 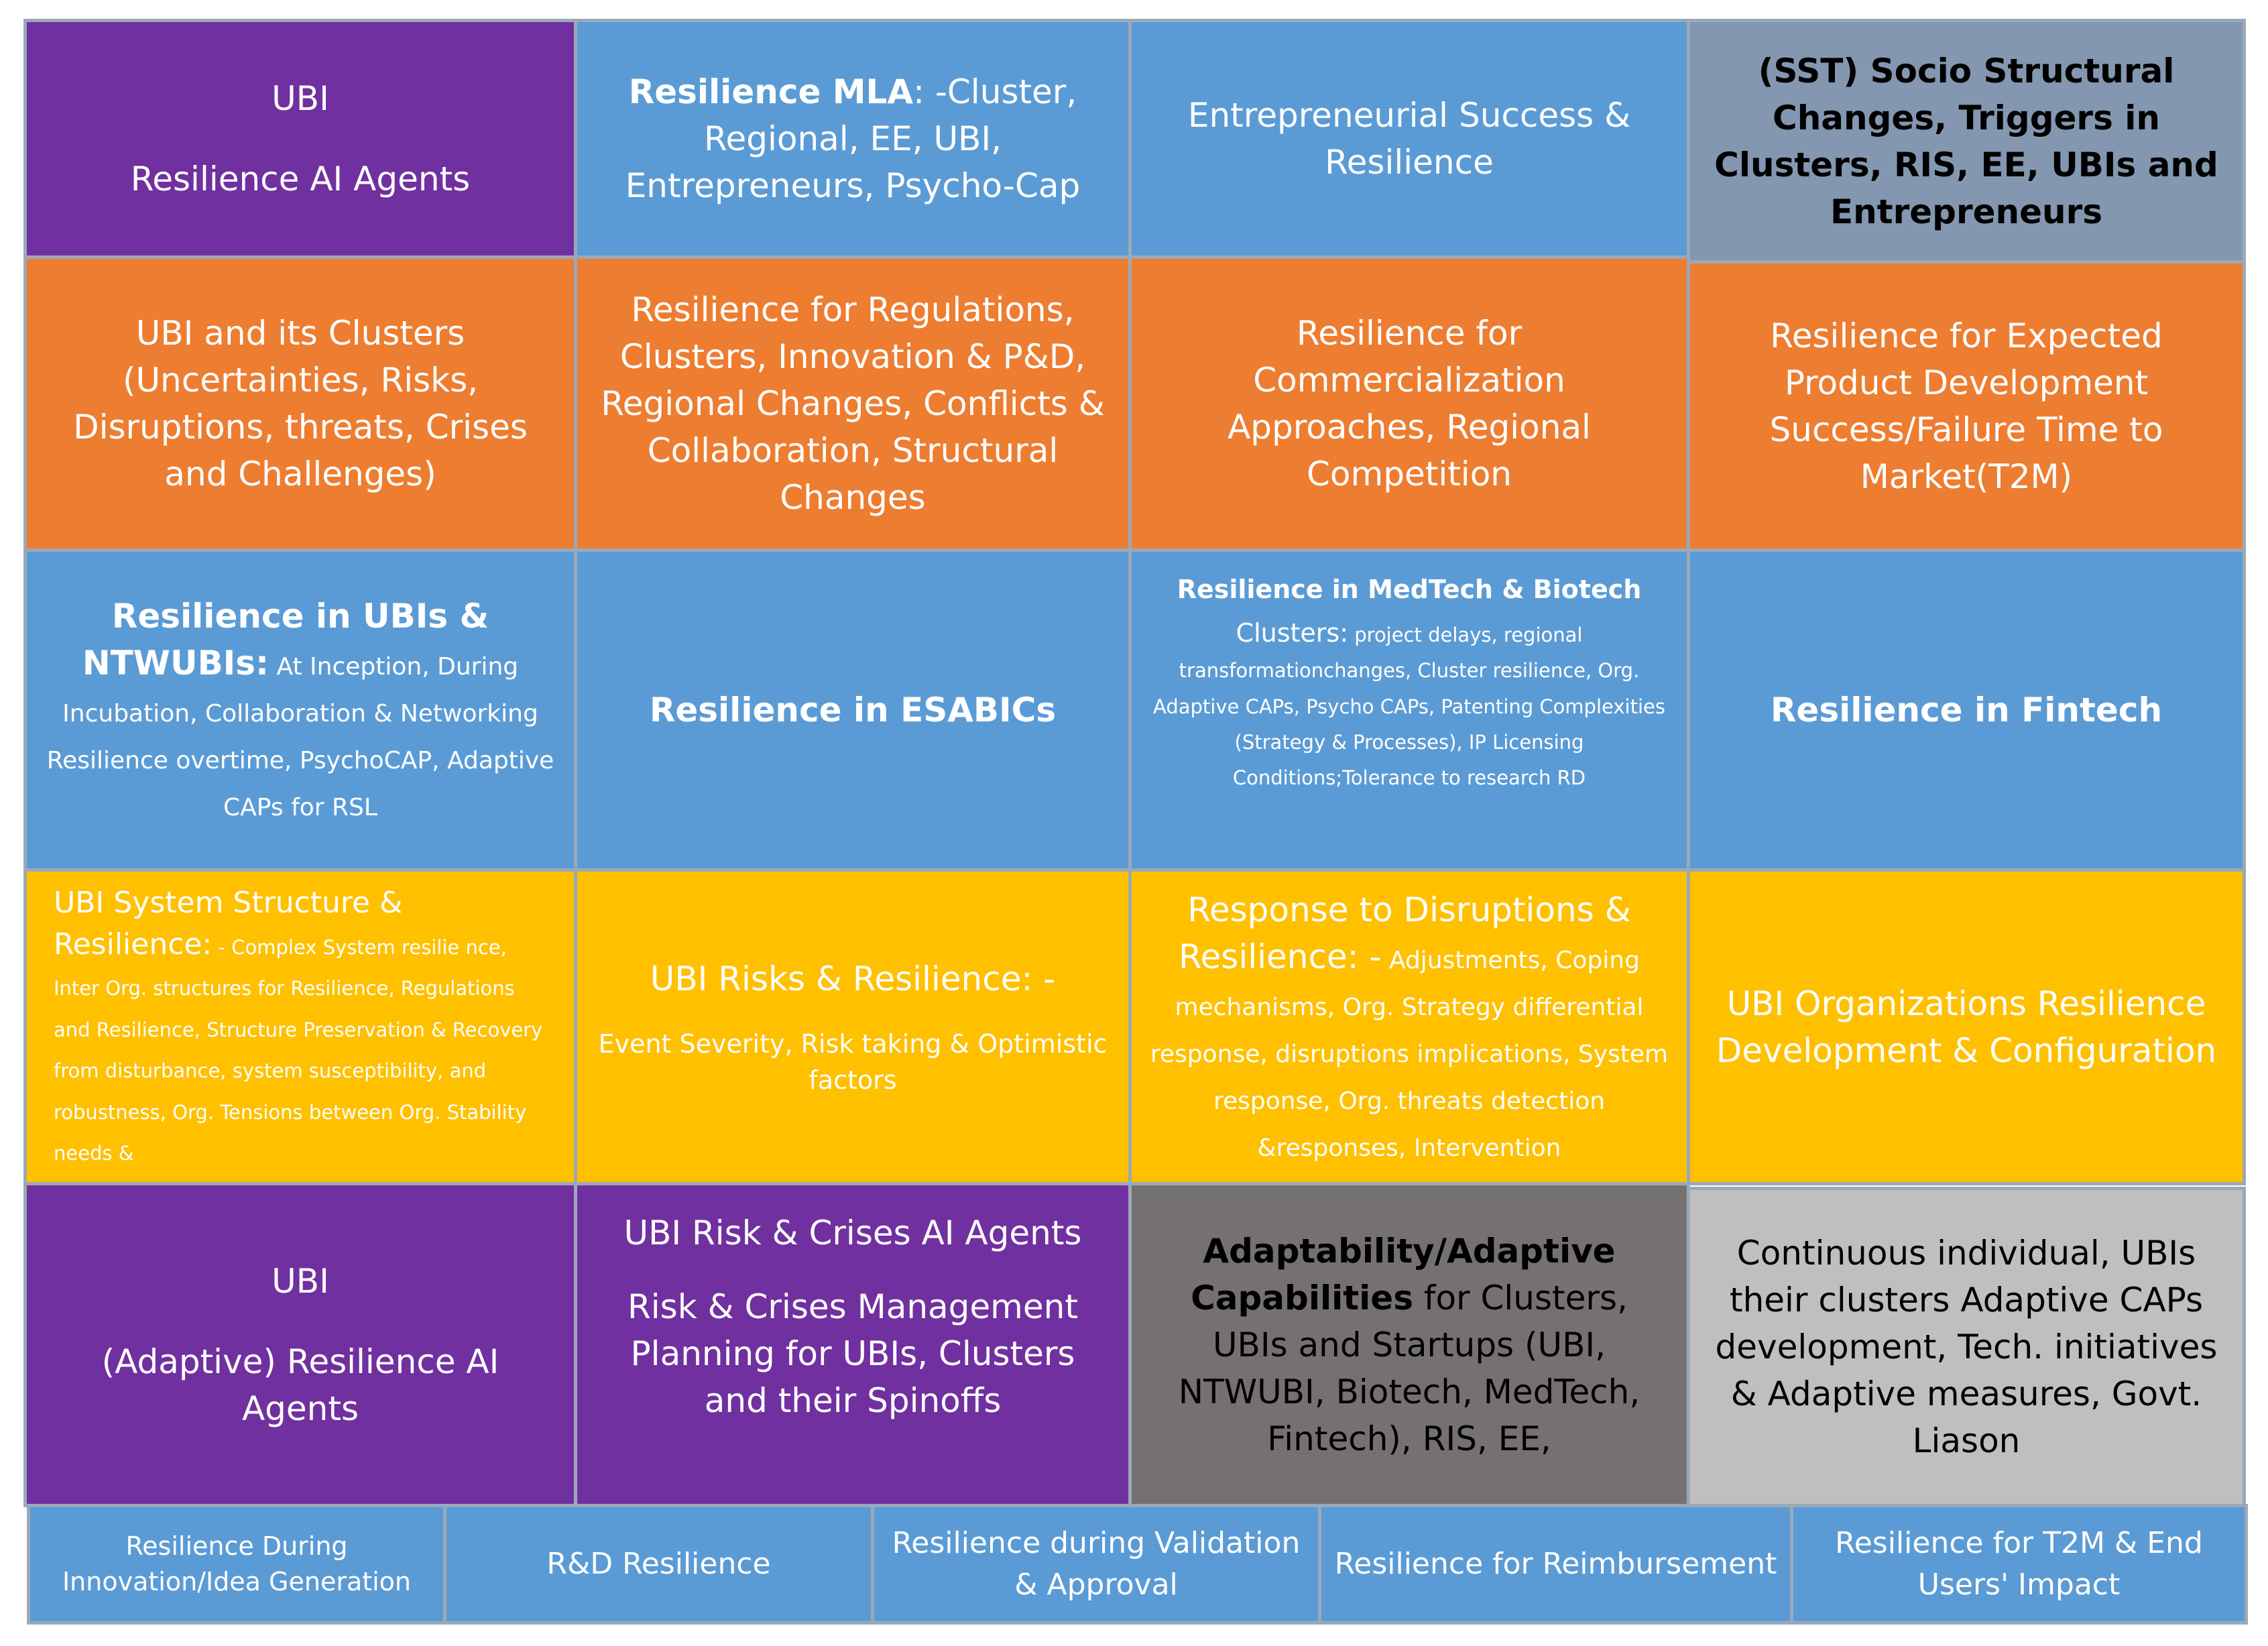 What do you see at coordinates (1409, 589) in the screenshot?
I see `cell-bold-text: Resilience in MedTech & Biotech` at bounding box center [1409, 589].